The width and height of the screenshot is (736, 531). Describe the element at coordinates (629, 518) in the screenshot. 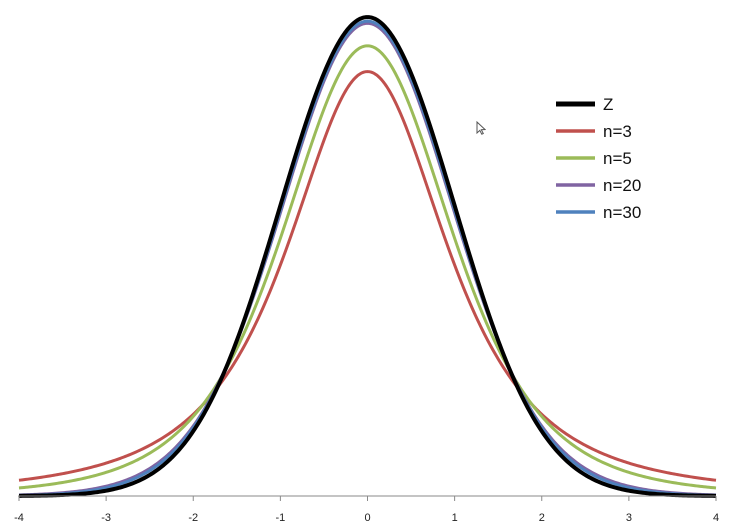

I see `x-tick-label: 3` at that location.